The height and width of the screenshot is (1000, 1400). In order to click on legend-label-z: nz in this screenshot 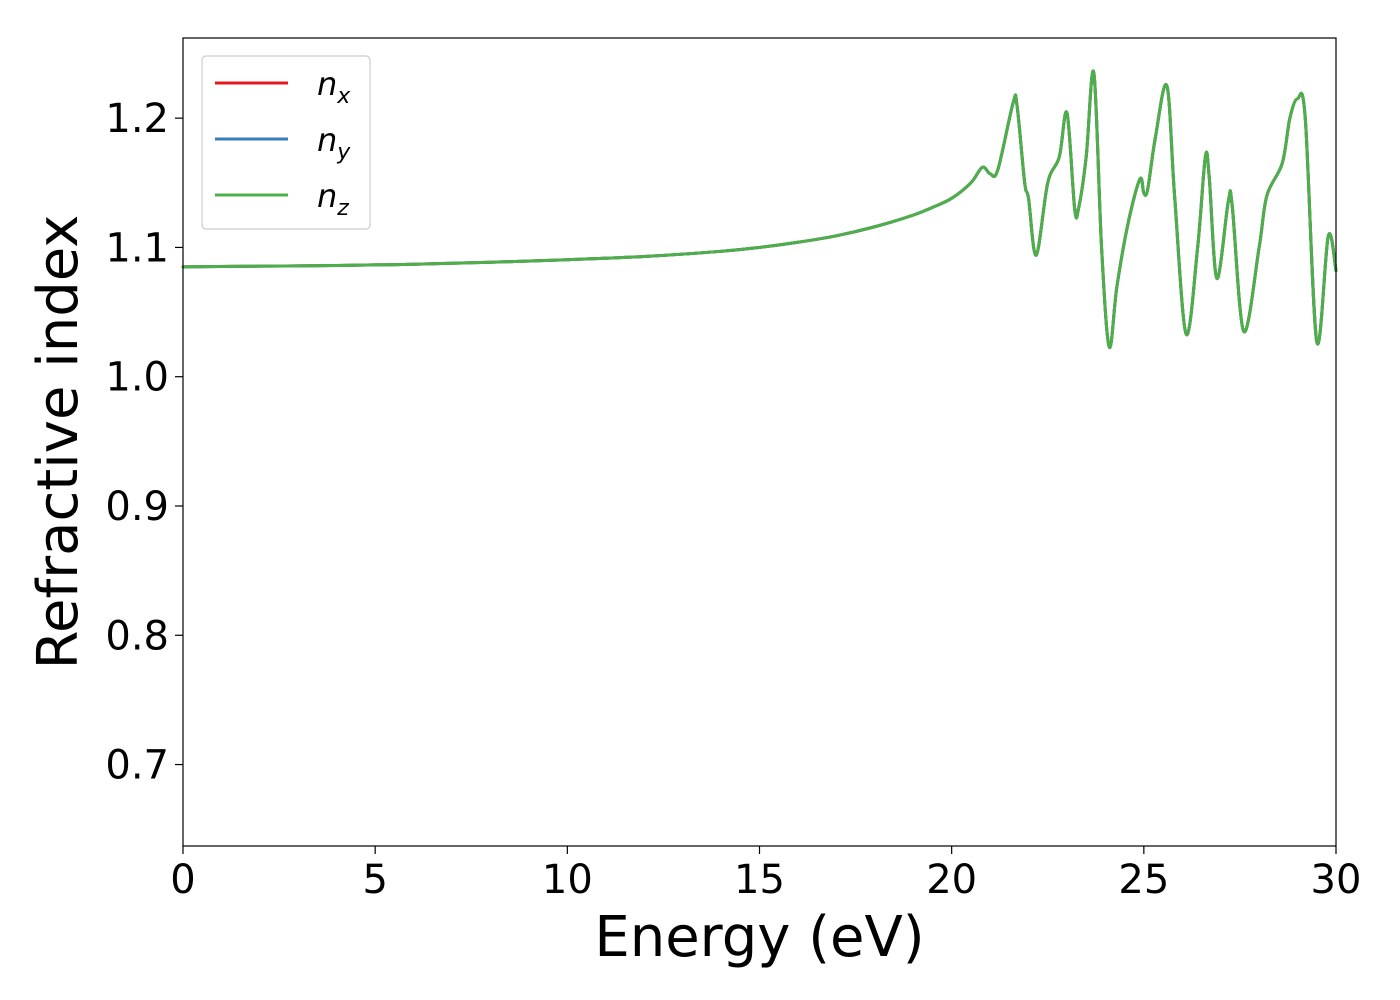, I will do `click(333, 199)`.